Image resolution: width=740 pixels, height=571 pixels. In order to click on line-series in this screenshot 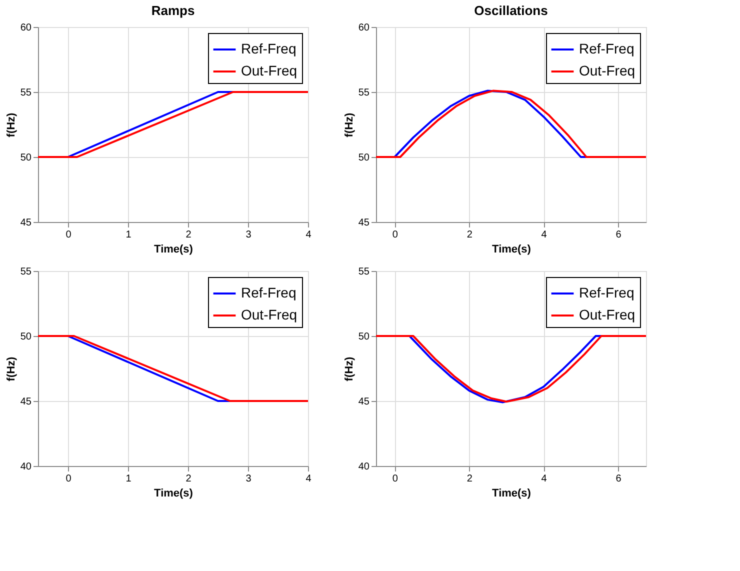, I will do `click(511, 124)`.